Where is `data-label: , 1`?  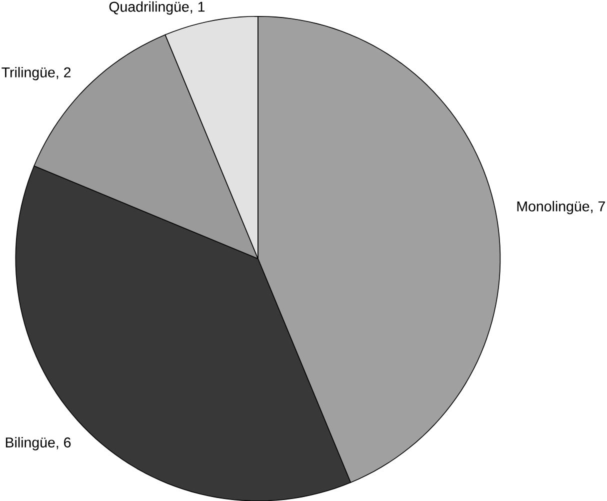 data-label: , 1 is located at coordinates (197, 8).